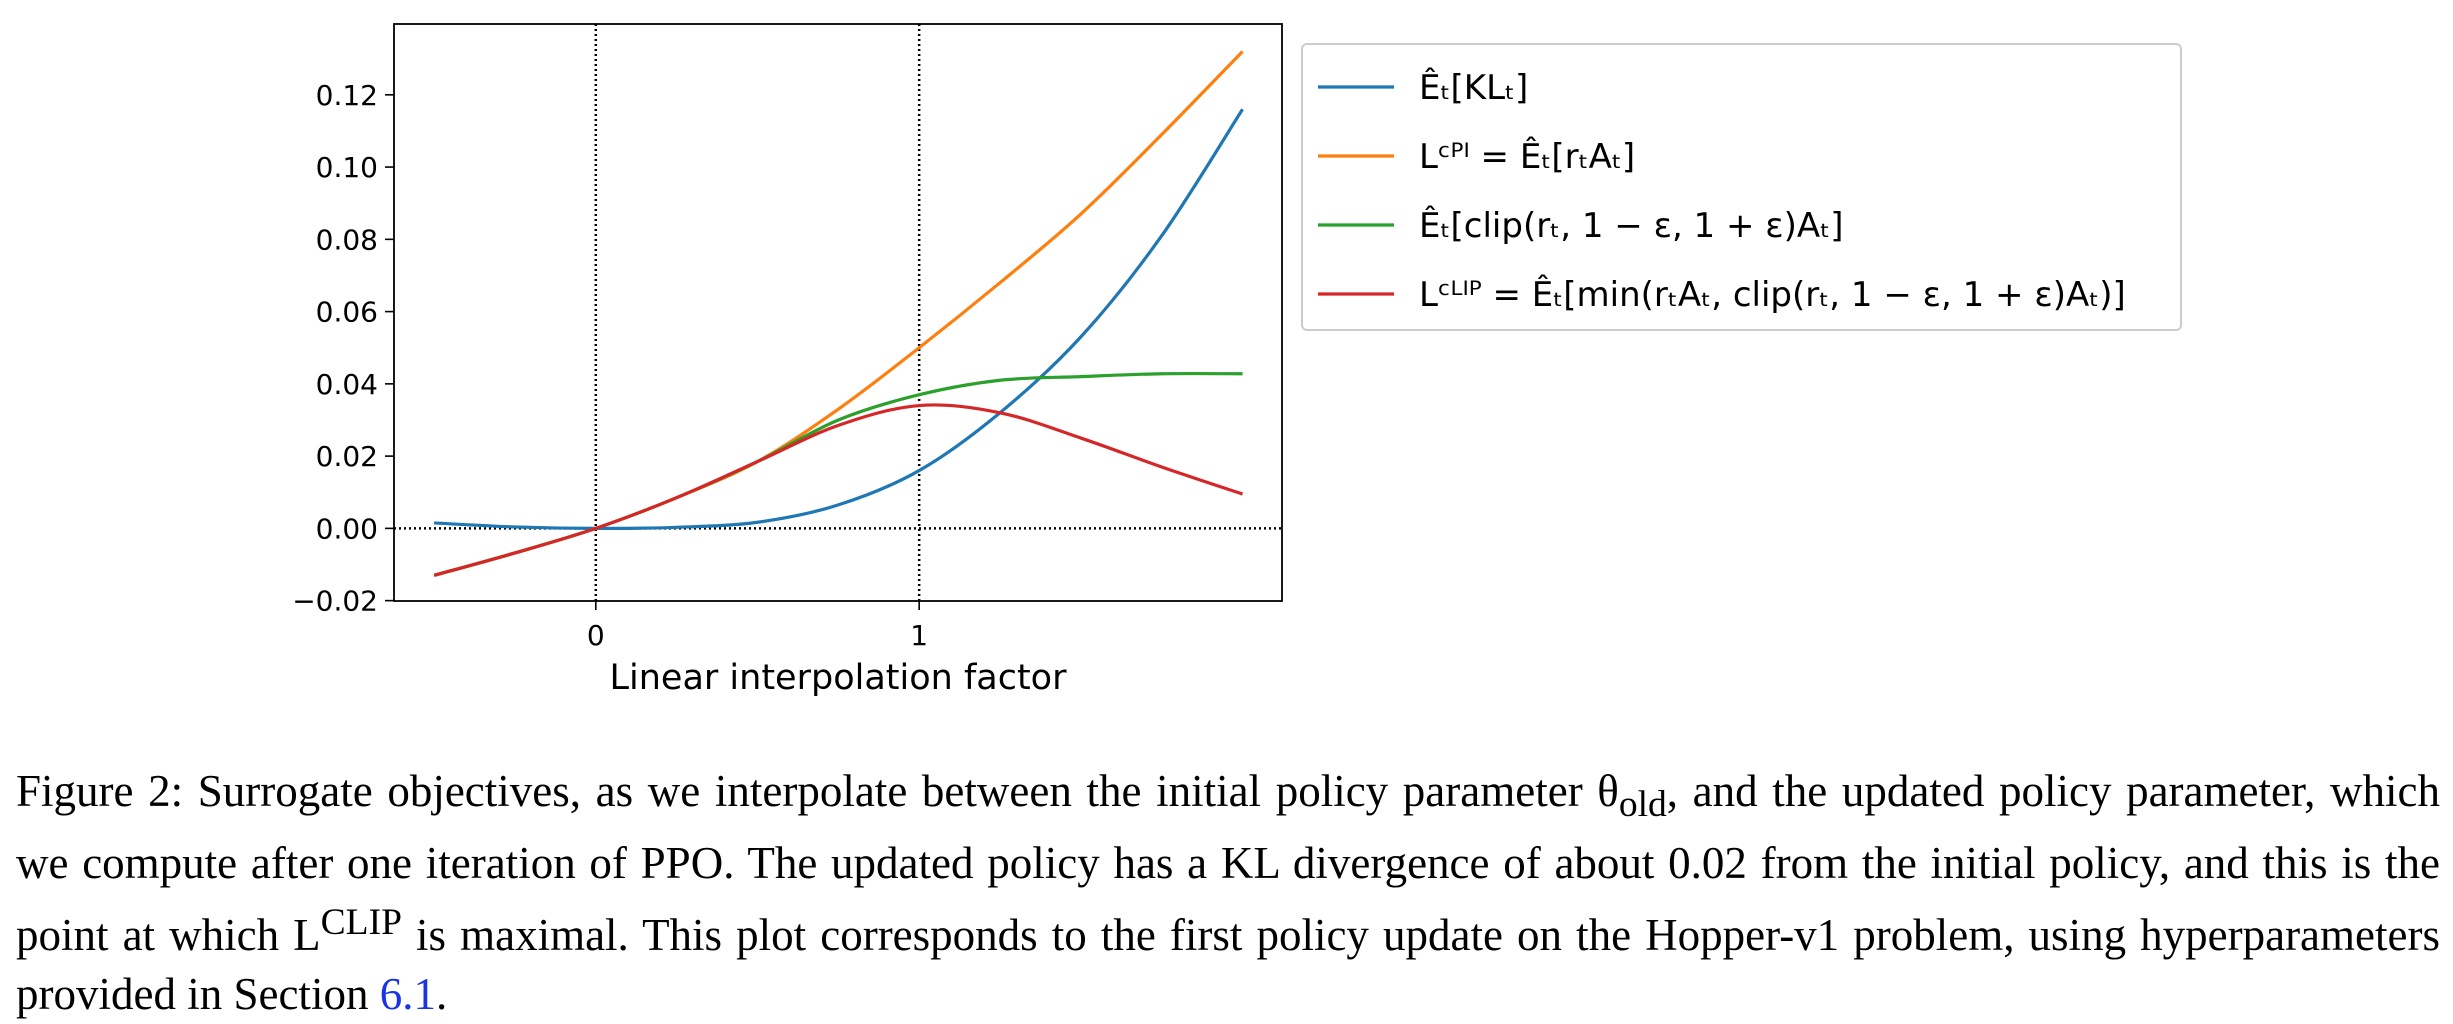 The width and height of the screenshot is (2453, 1024). Describe the element at coordinates (361, 922) in the screenshot. I see `caption-sup: CLIP` at that location.